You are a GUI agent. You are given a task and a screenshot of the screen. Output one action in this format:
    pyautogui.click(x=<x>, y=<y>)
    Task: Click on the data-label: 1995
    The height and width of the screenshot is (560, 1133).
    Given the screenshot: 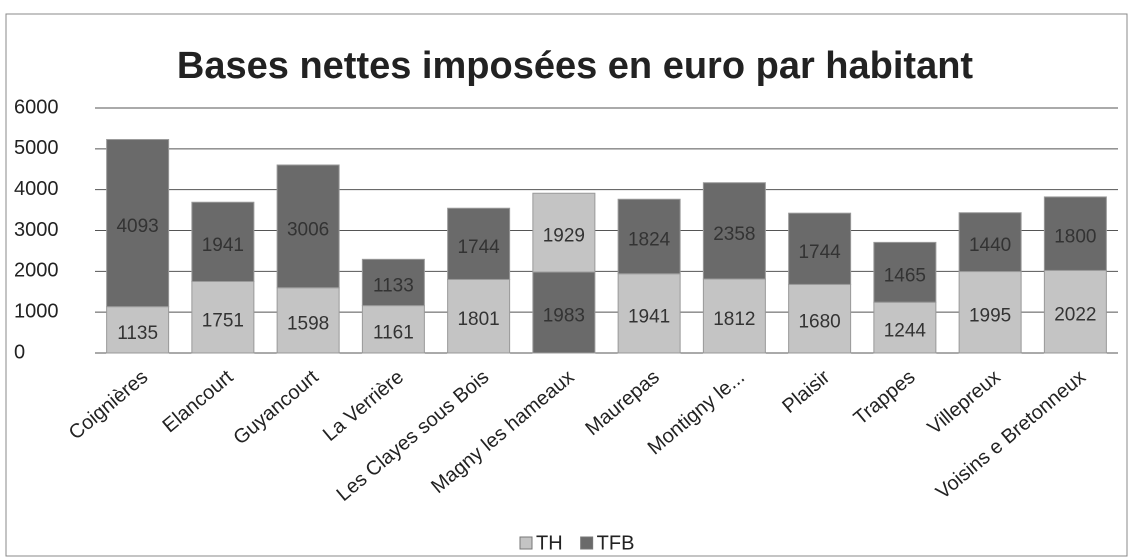 What is the action you would take?
    pyautogui.click(x=990, y=315)
    